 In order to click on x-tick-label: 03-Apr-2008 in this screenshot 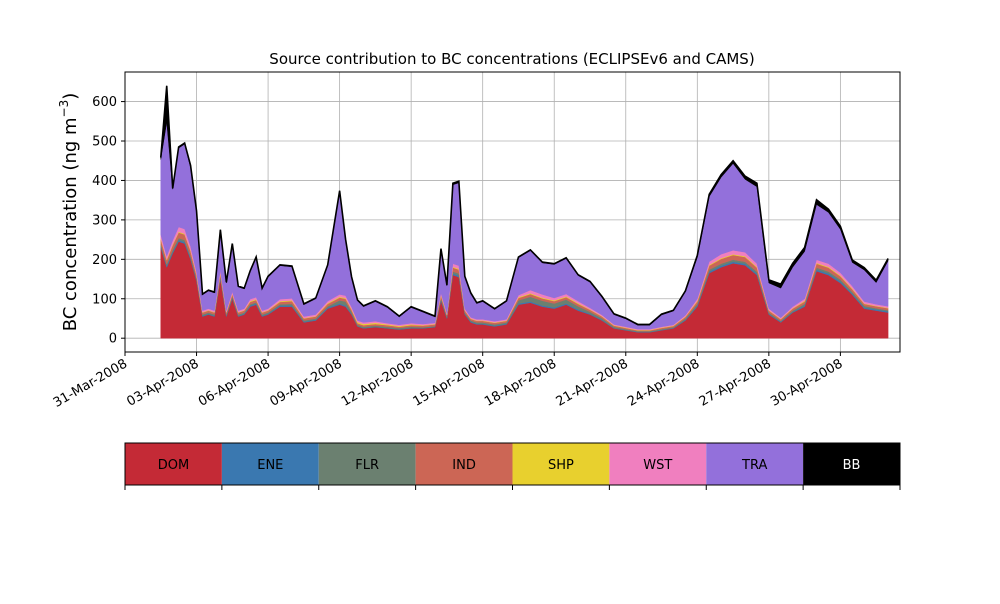, I will do `click(162, 382)`.